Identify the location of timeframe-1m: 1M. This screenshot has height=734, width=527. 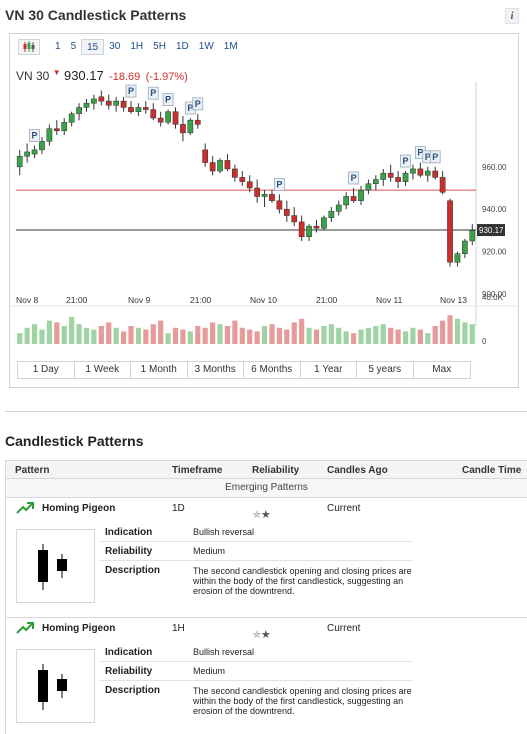
(230, 46).